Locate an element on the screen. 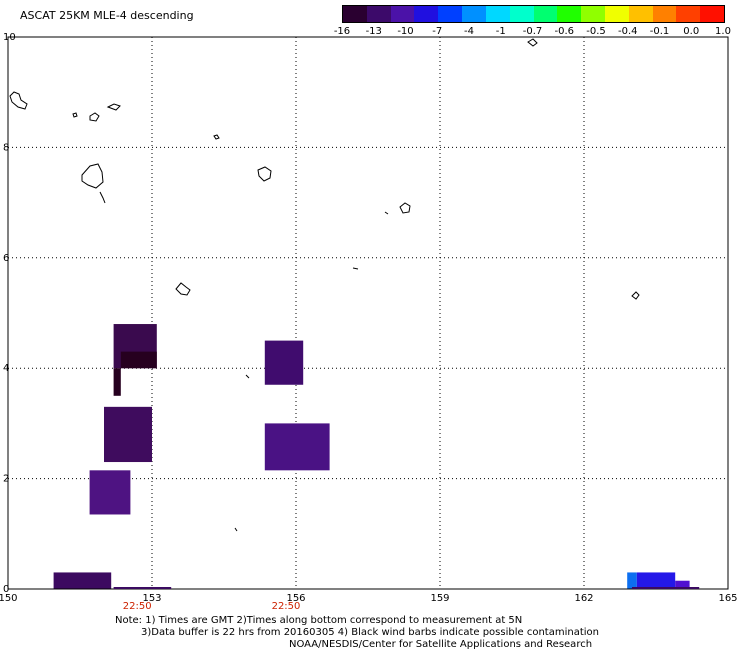  y-tick-label: 8 is located at coordinates (6, 147).